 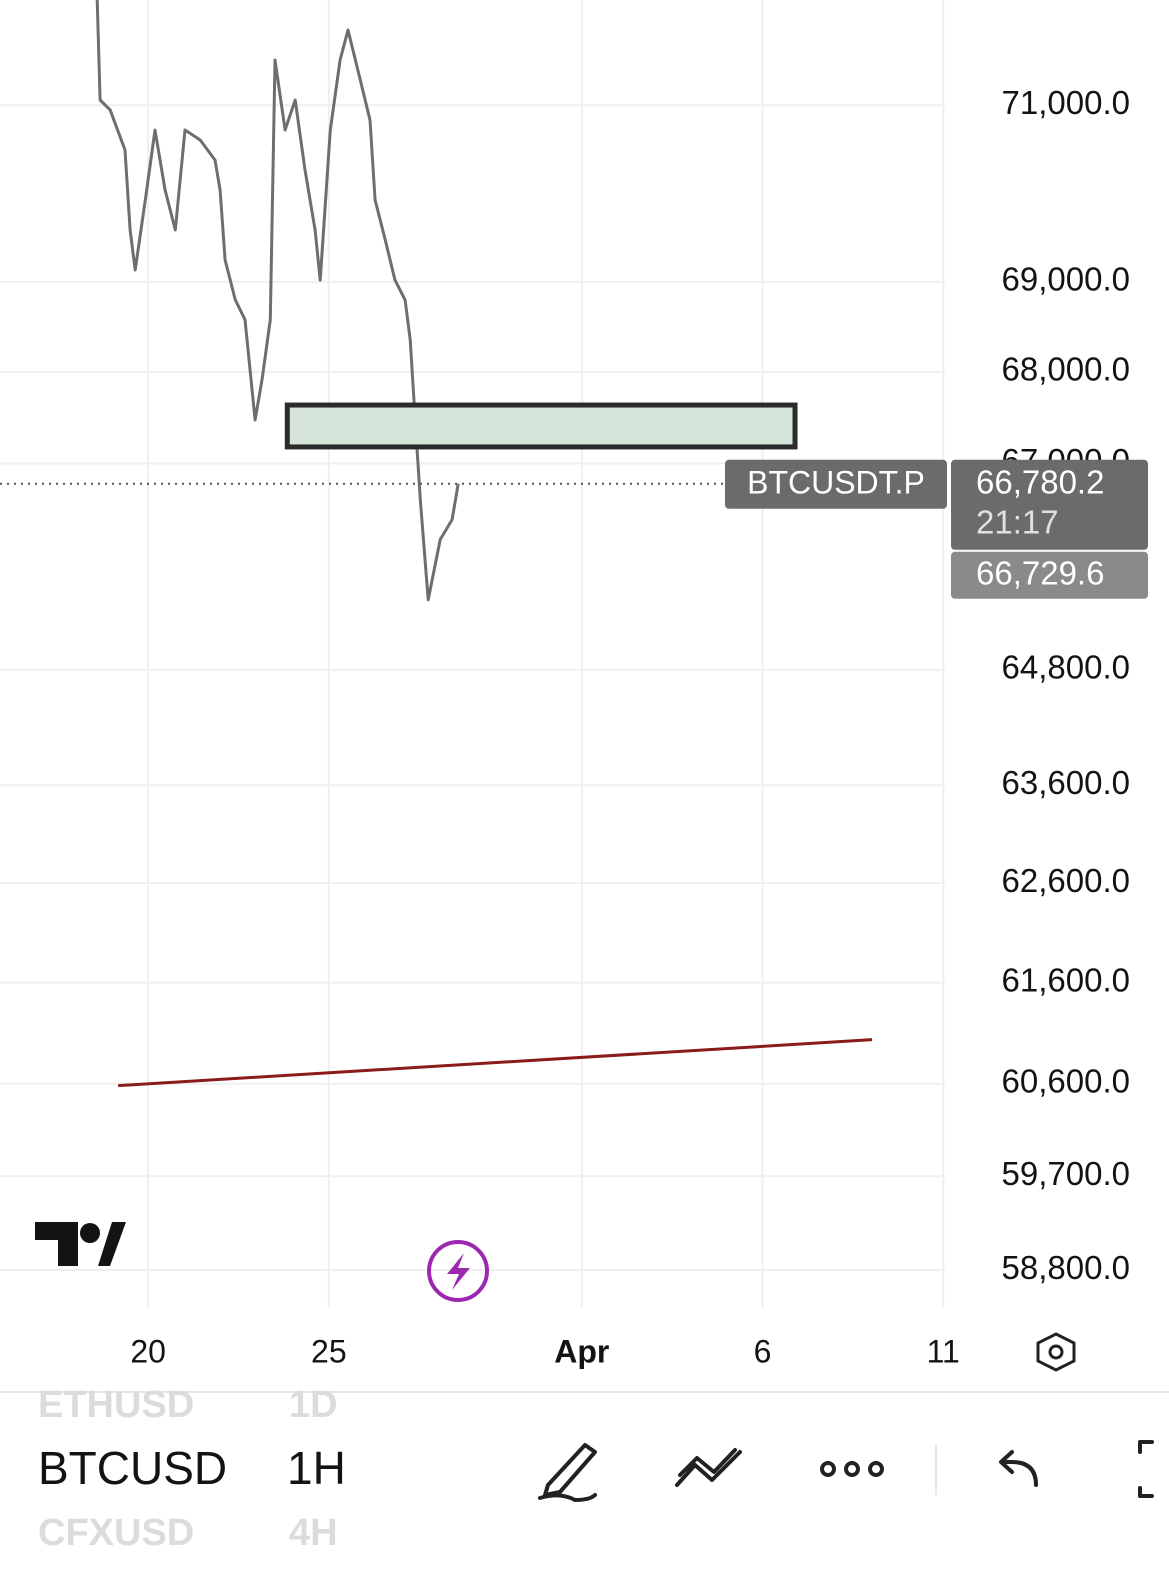 What do you see at coordinates (1066, 880) in the screenshot?
I see `y-tick-label: 62,600.0` at bounding box center [1066, 880].